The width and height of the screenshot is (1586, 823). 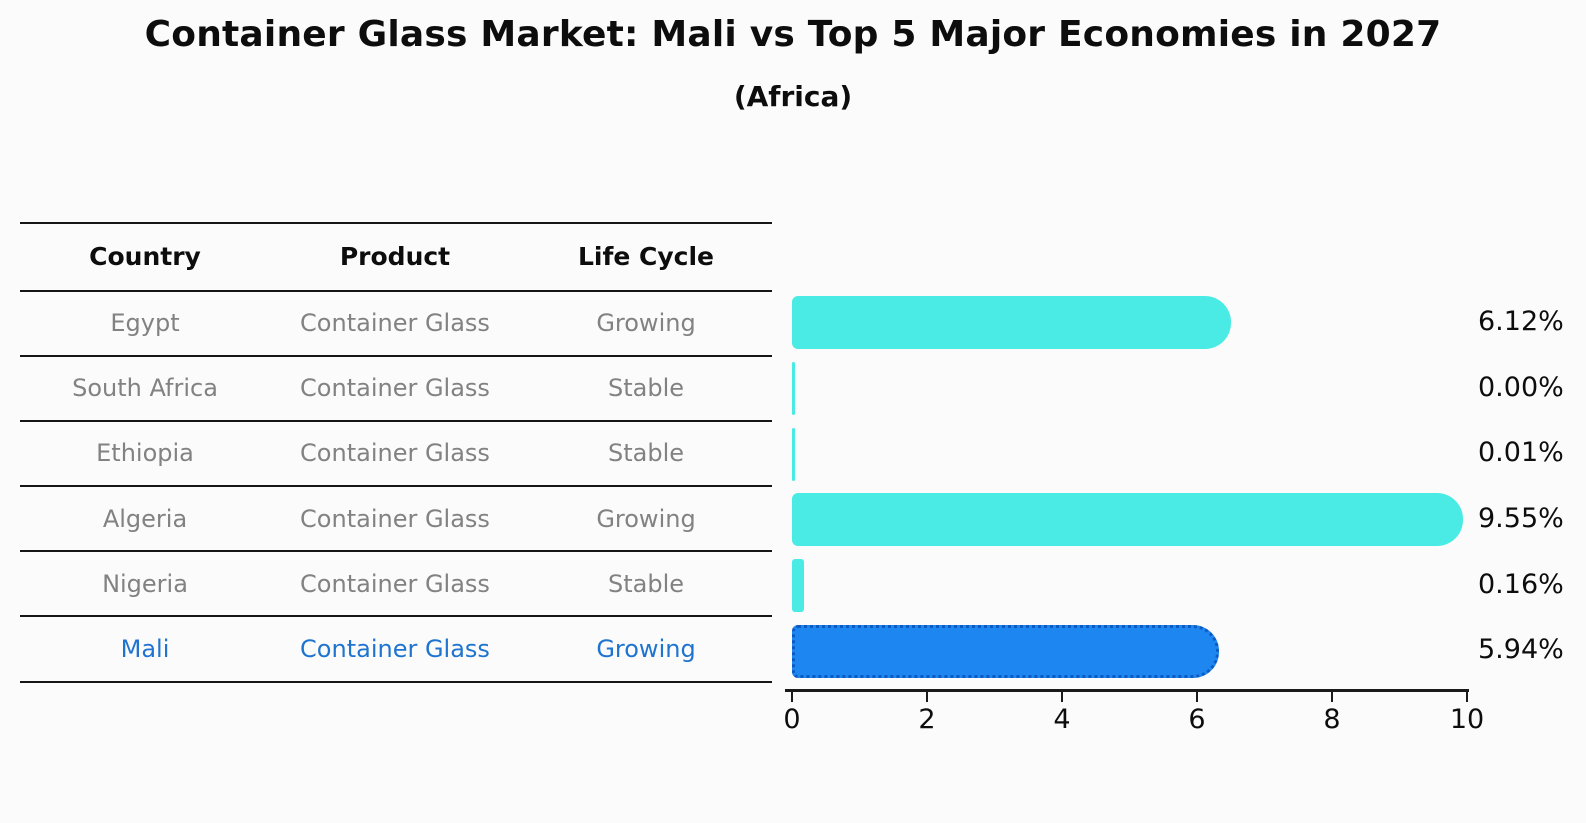 I want to click on x-axis-tick-label: 2, so click(x=927, y=719).